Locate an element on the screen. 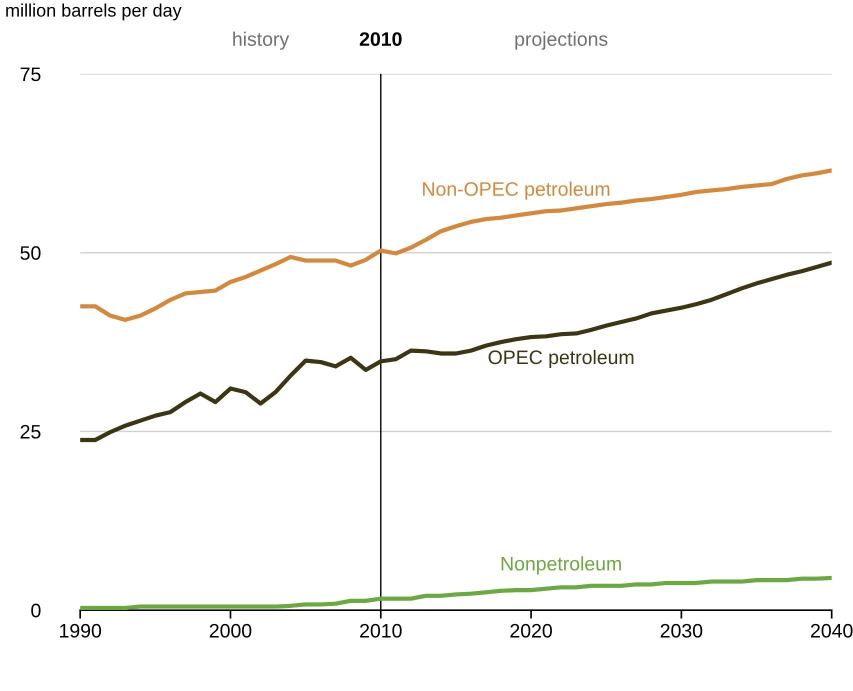 This screenshot has height=691, width=853. ref-line-label: 2010 is located at coordinates (381, 39).